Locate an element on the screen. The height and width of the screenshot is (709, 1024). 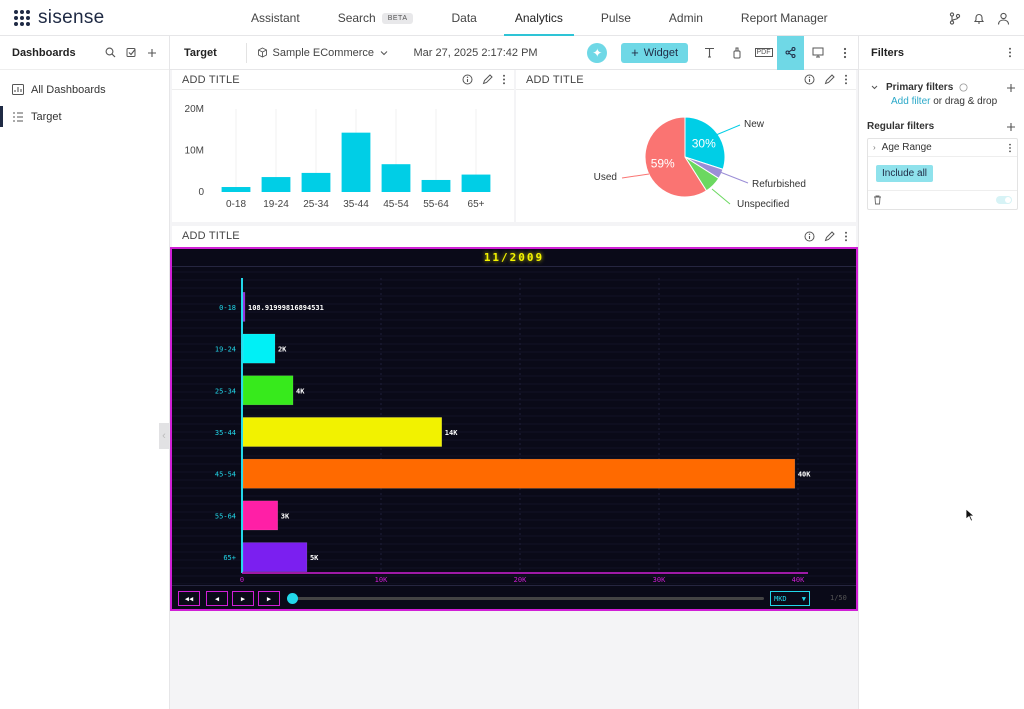
slice-label: Used is located at coordinates (605, 177).